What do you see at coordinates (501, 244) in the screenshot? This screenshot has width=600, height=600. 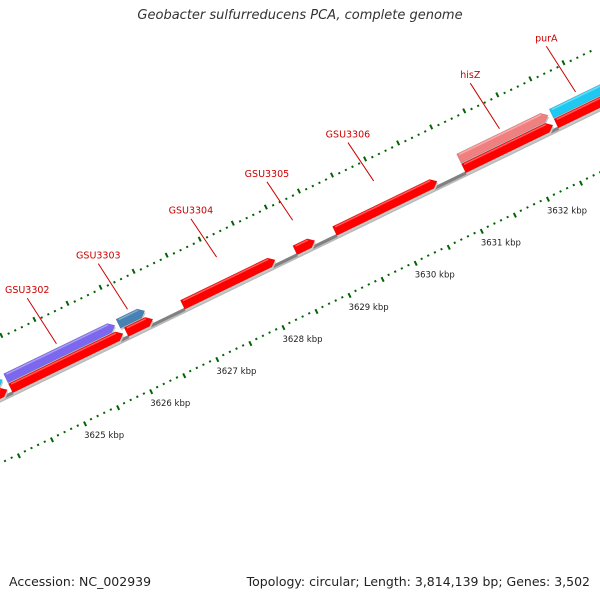 I see `scale-label: 3631 kbp` at bounding box center [501, 244].